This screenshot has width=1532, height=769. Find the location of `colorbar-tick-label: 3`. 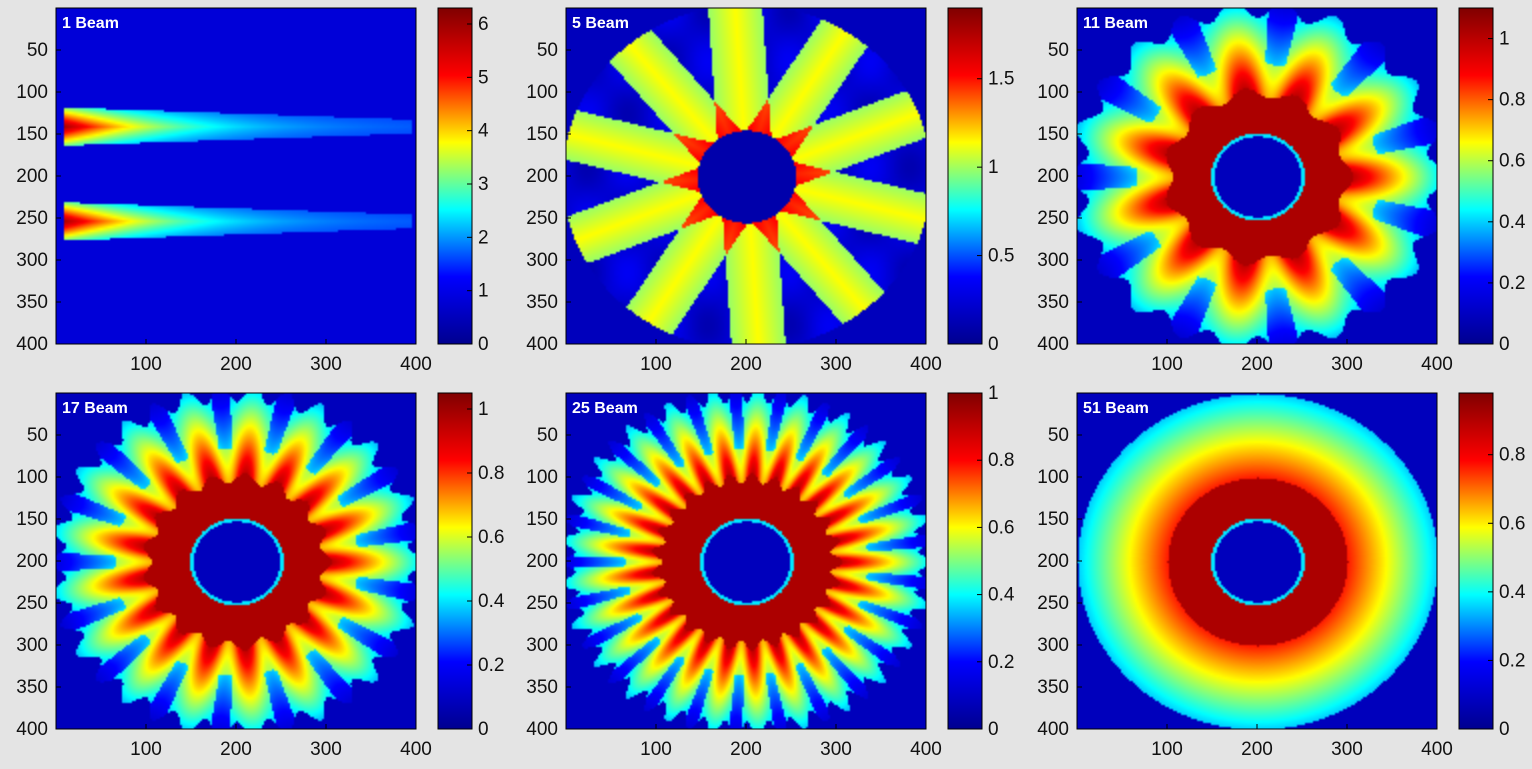

colorbar-tick-label: 3 is located at coordinates (483, 184).